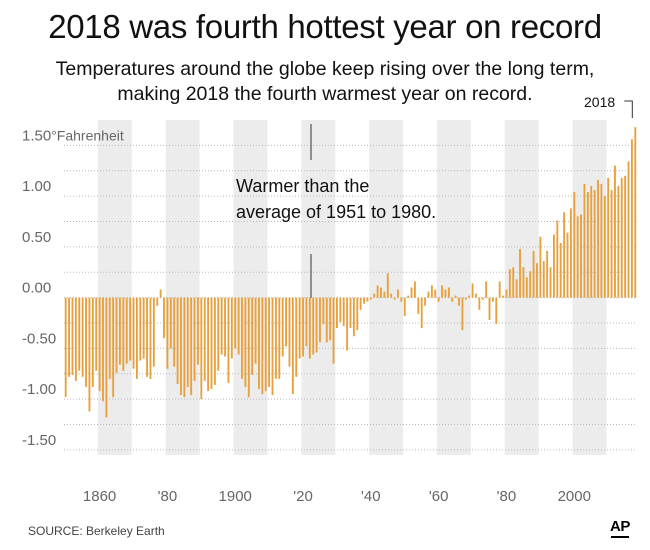 The width and height of the screenshot is (650, 550). I want to click on source-note: SOURCE: Berkeley Earth, so click(96, 531).